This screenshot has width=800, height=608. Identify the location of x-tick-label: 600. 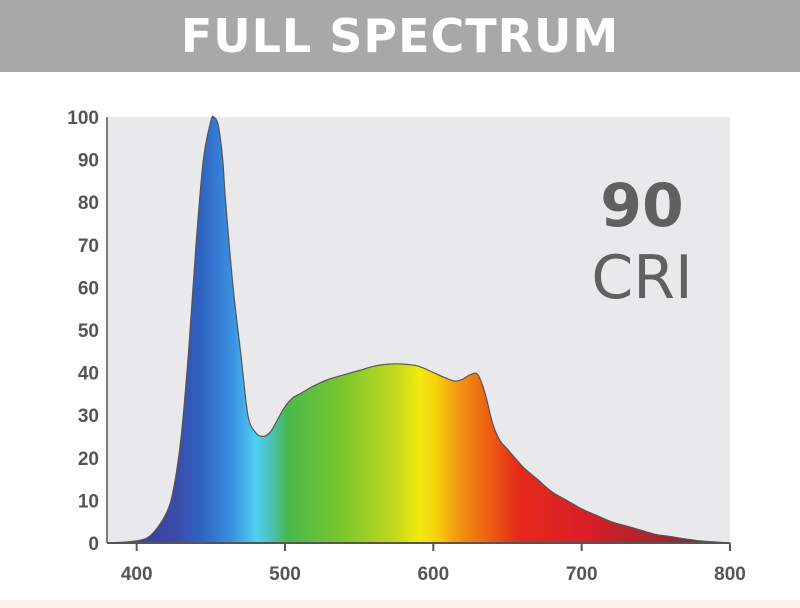
(433, 574).